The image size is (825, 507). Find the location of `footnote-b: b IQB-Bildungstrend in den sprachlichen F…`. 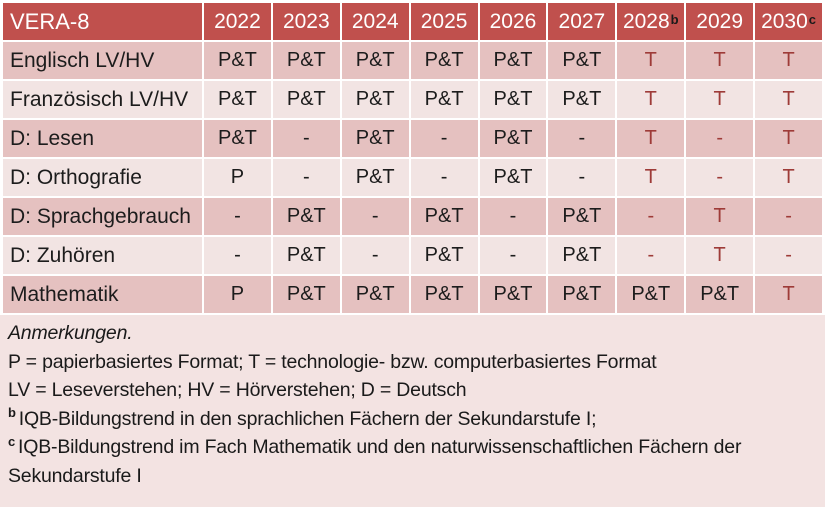

footnote-b: b IQB-Bildungstrend in den sprachlichen F… is located at coordinates (411, 419).